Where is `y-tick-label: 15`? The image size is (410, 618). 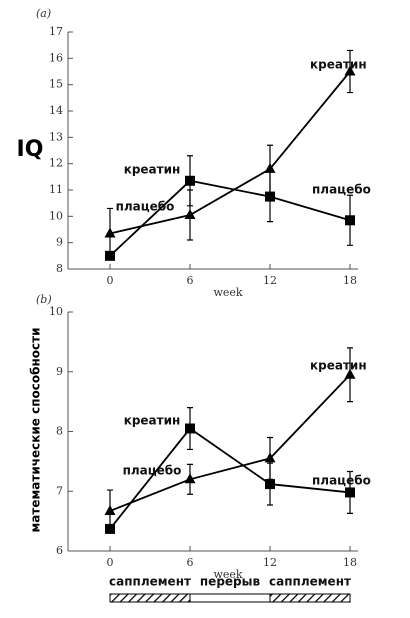 y-tick-label: 15 is located at coordinates (56, 84).